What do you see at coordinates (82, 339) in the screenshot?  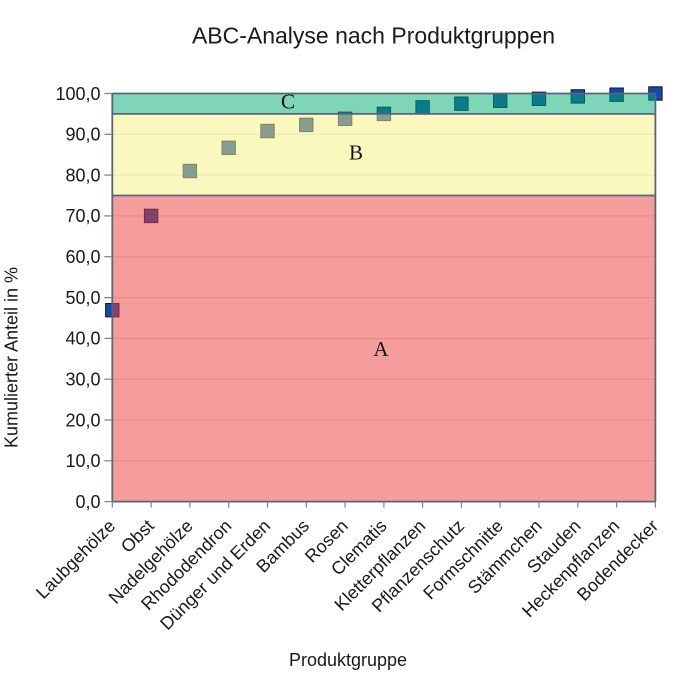 I see `svg-text: 40,0` at bounding box center [82, 339].